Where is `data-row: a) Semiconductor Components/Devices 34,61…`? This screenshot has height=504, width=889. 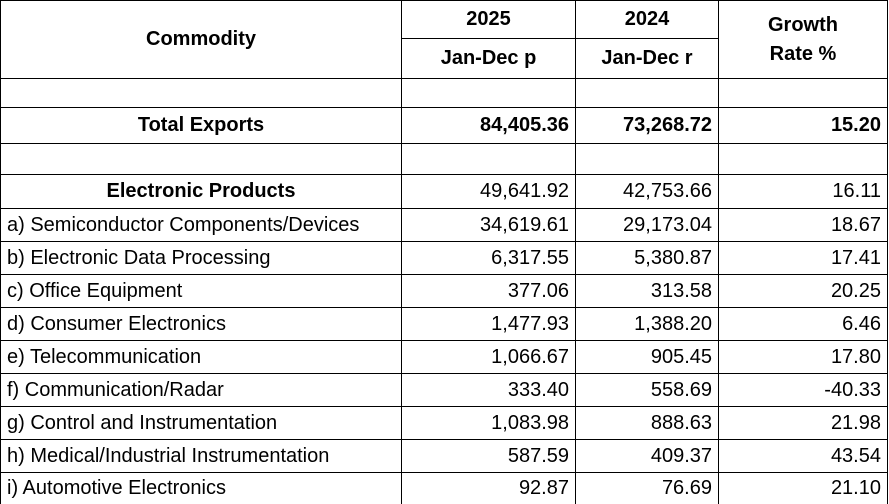 data-row: a) Semiconductor Components/Devices 34,61… is located at coordinates (444, 225).